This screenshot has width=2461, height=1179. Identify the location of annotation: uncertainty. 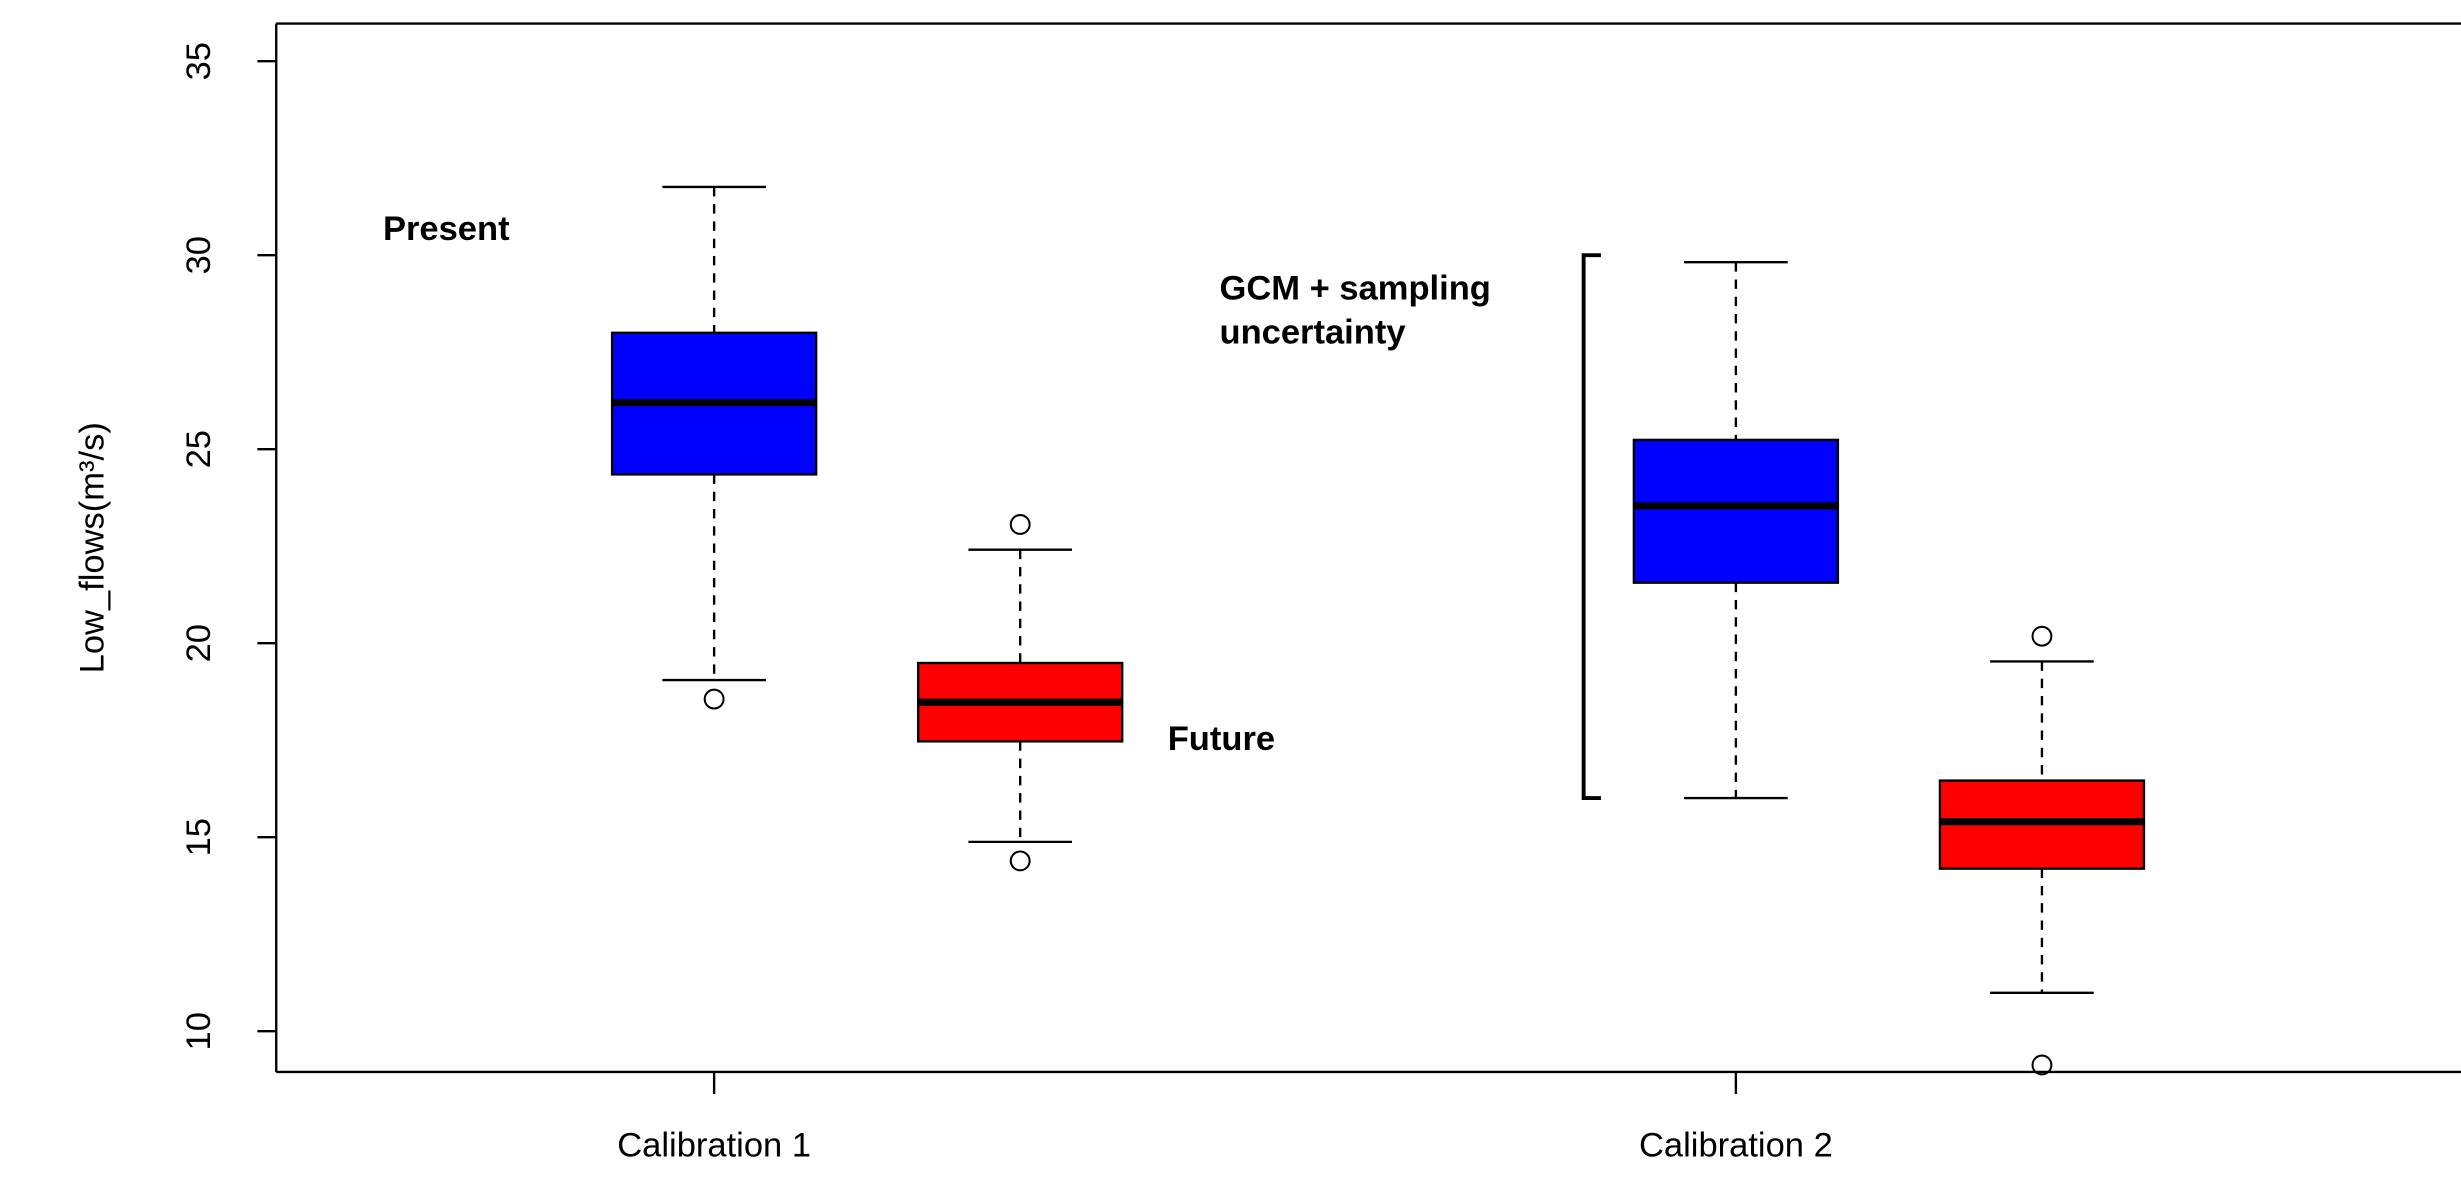
(1313, 332).